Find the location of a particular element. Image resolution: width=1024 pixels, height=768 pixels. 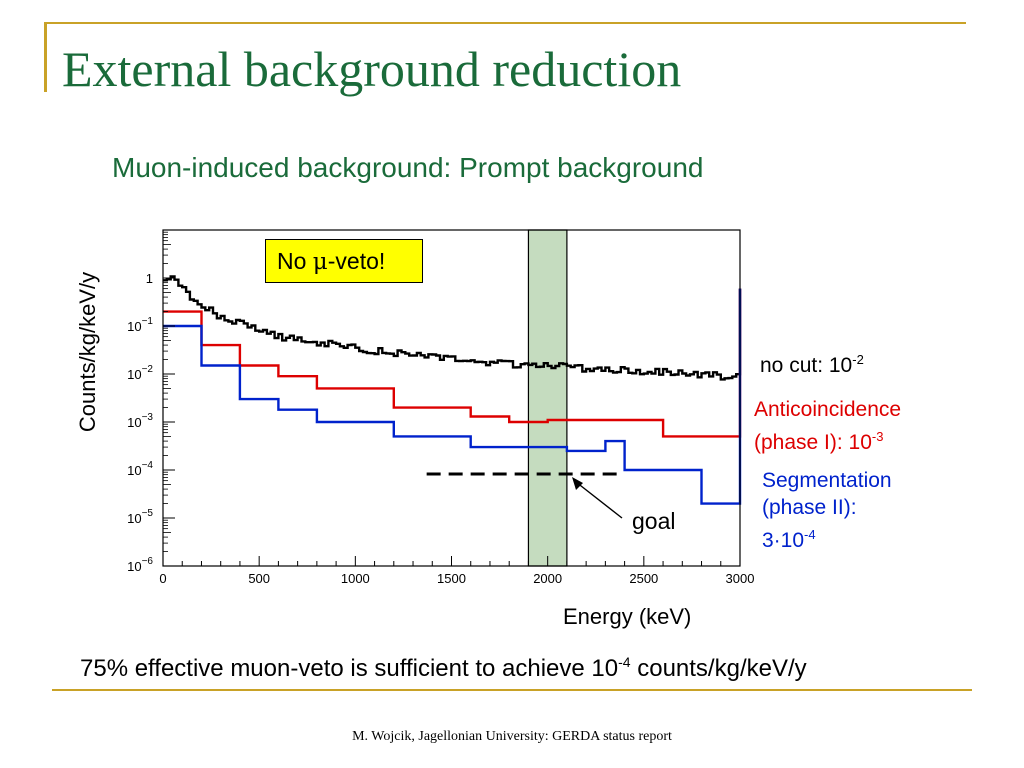

goal-arrow-shaft is located at coordinates (599, 500).